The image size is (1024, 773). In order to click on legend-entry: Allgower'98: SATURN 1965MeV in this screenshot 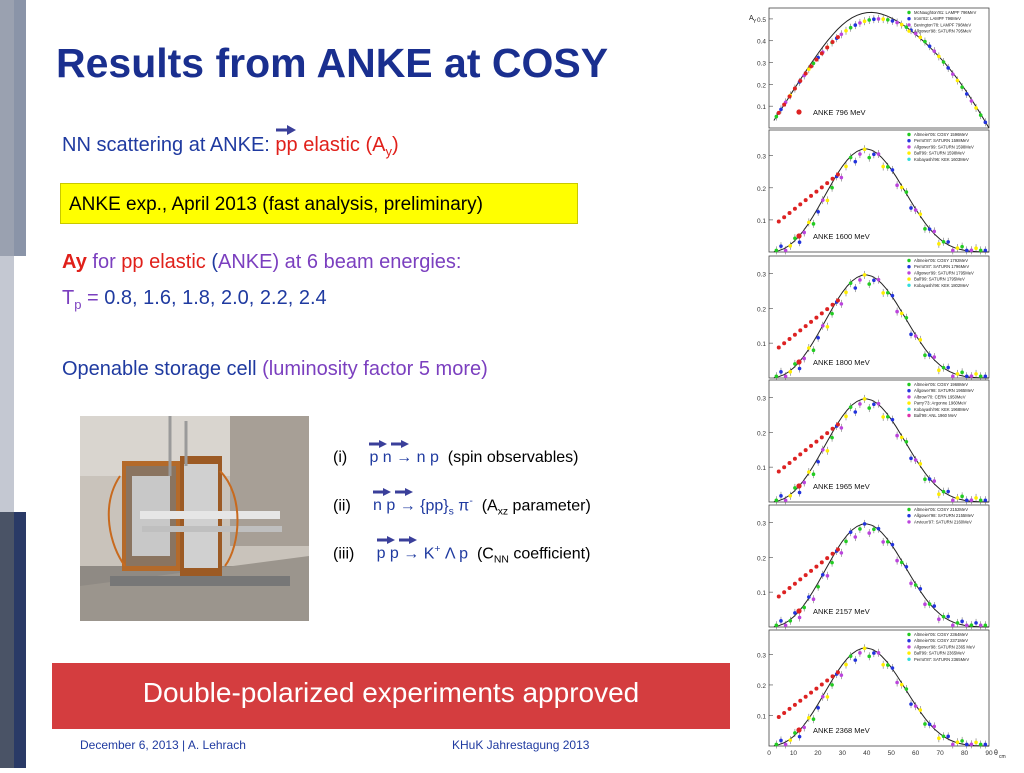, I will do `click(944, 390)`.